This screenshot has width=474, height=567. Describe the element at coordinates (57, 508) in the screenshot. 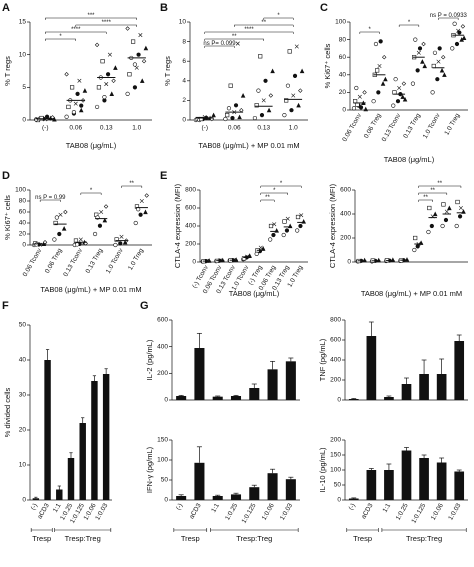

I see `x-tick-label: 1:1` at that location.